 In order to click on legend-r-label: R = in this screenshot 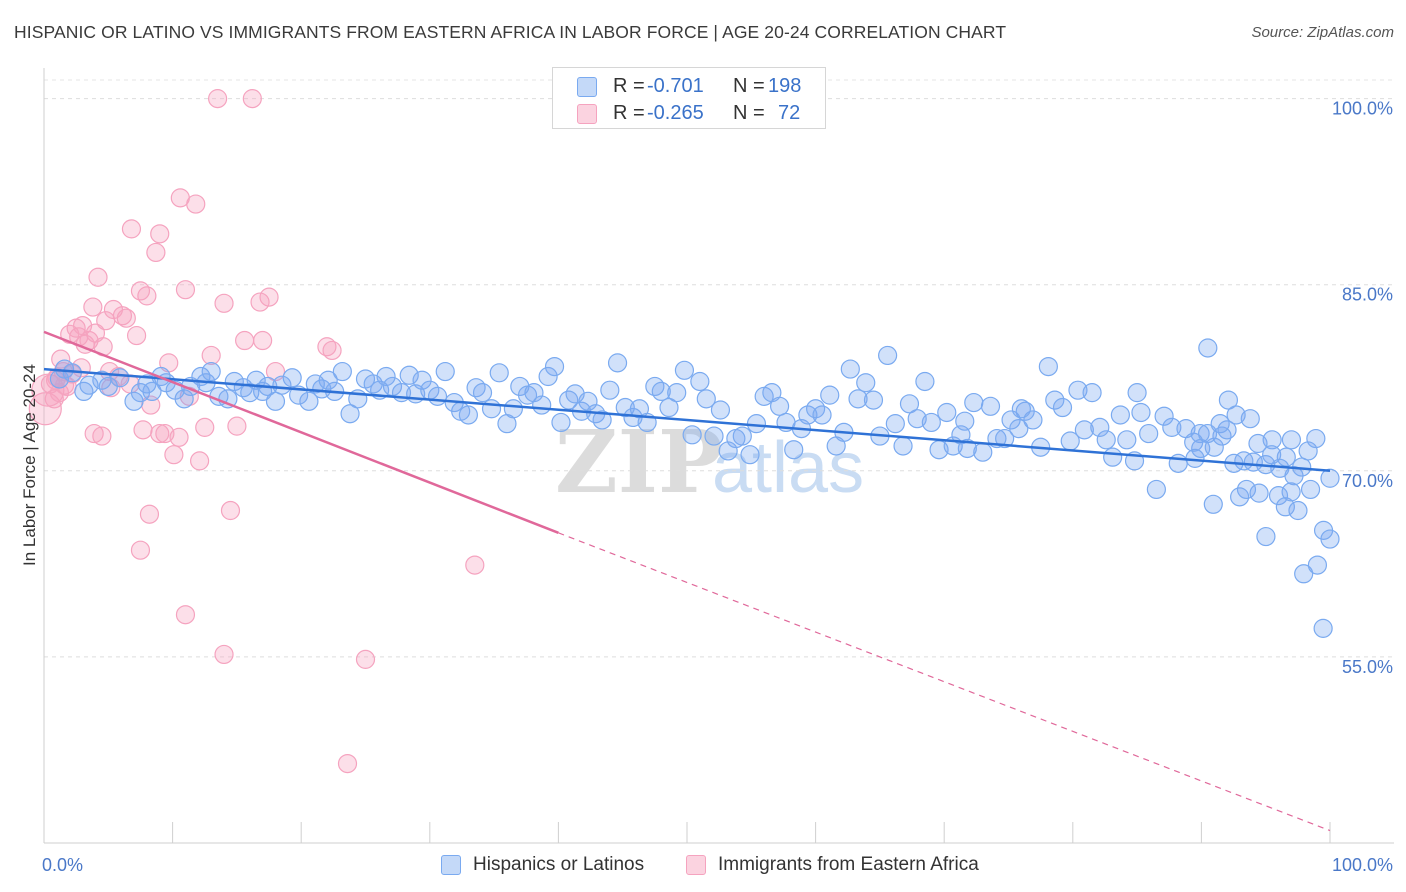, I will do `click(629, 86)`.